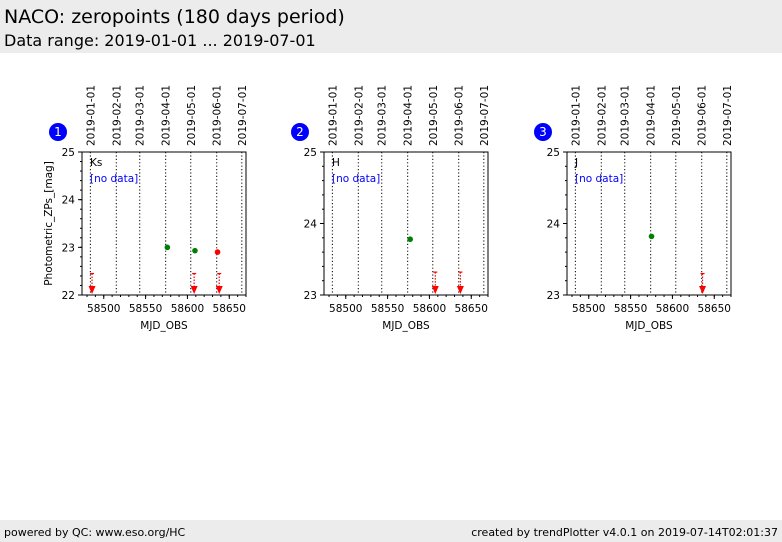  What do you see at coordinates (164, 223) in the screenshot?
I see `plot-frame` at bounding box center [164, 223].